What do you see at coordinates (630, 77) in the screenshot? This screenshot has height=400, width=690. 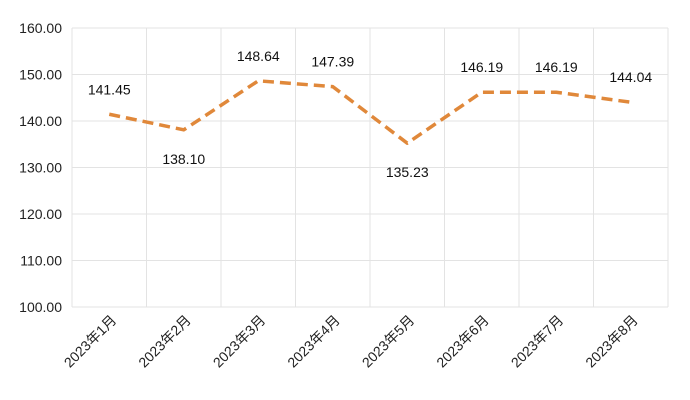 I see `data-label: 144.04` at bounding box center [630, 77].